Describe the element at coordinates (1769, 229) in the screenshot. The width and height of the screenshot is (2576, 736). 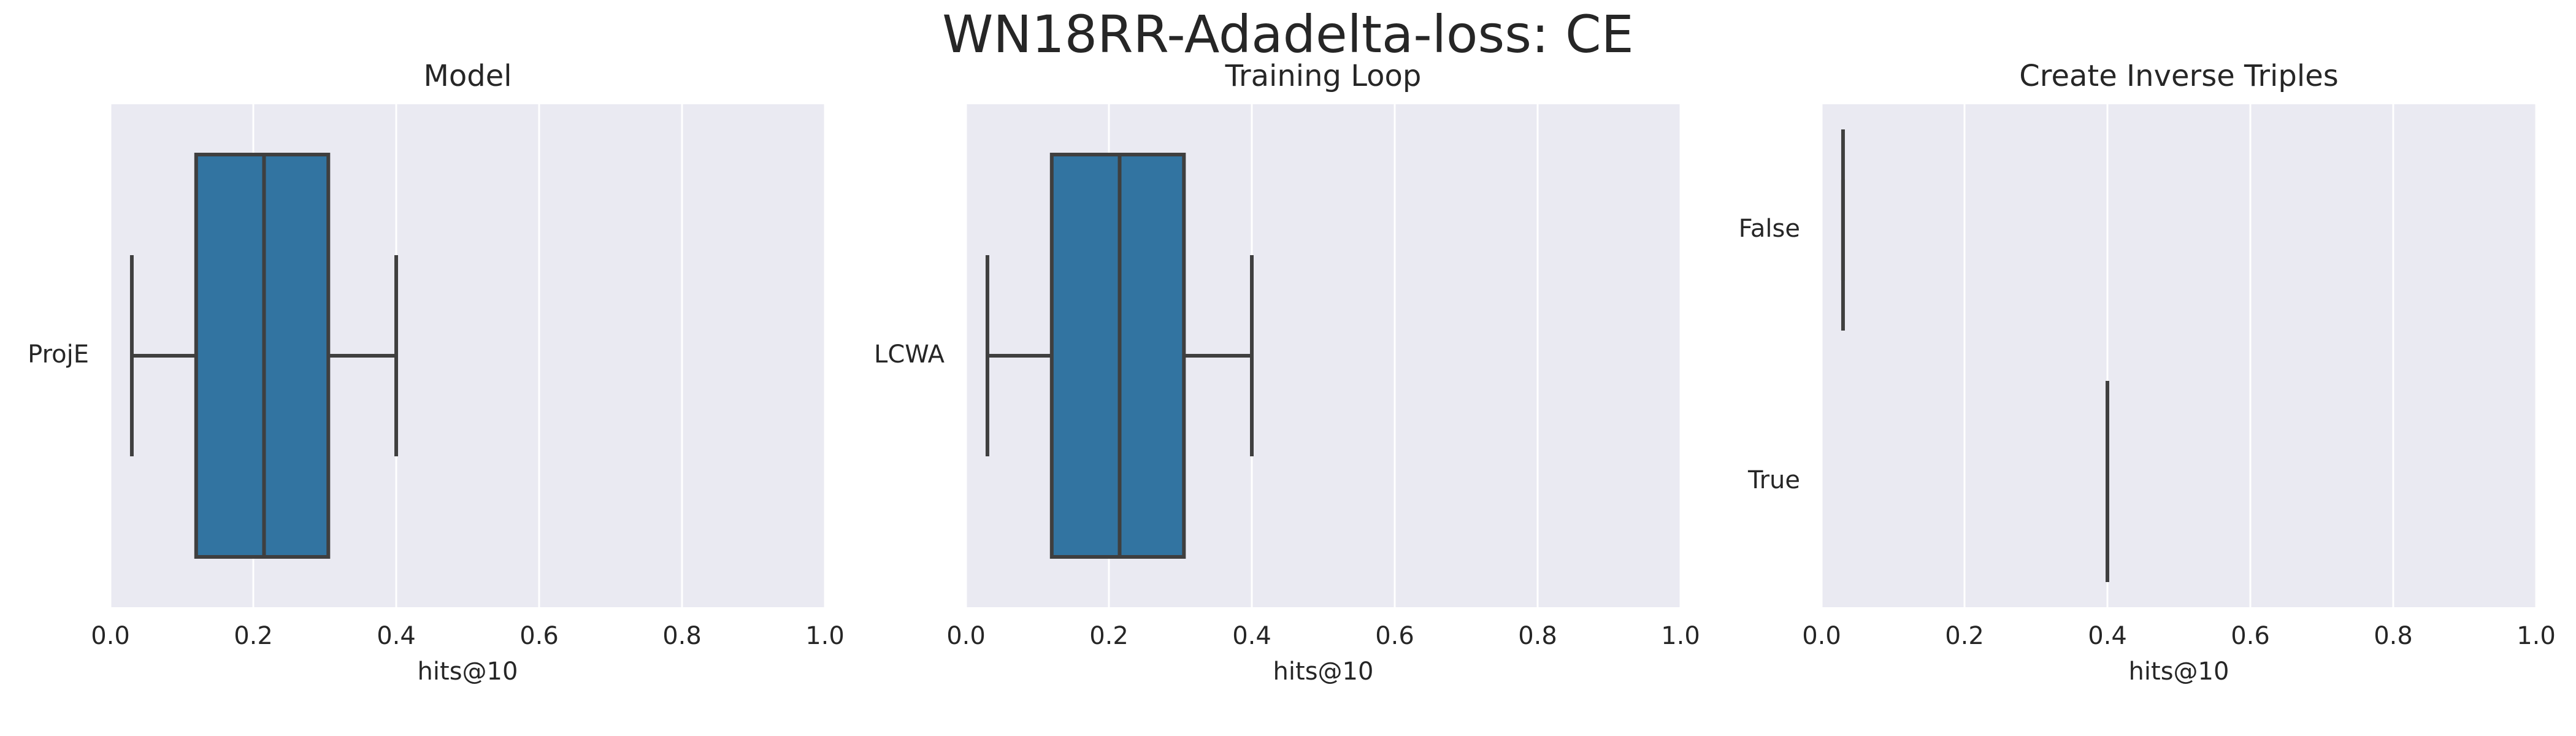
I see `y-tick-label: False` at that location.